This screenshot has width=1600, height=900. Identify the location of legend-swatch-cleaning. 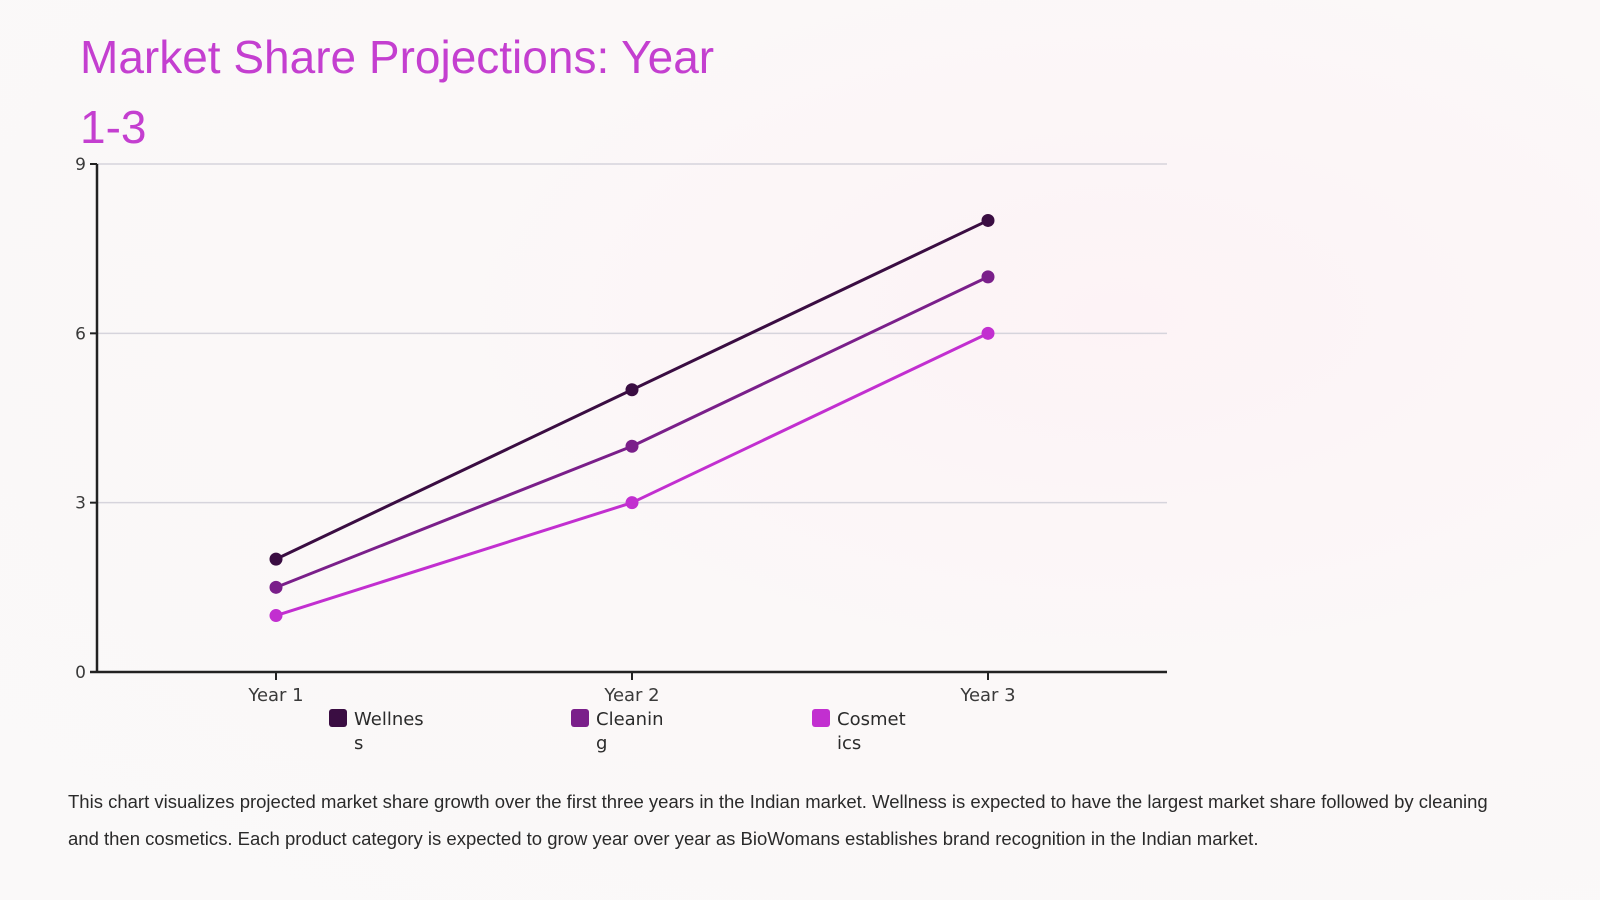
(580, 718).